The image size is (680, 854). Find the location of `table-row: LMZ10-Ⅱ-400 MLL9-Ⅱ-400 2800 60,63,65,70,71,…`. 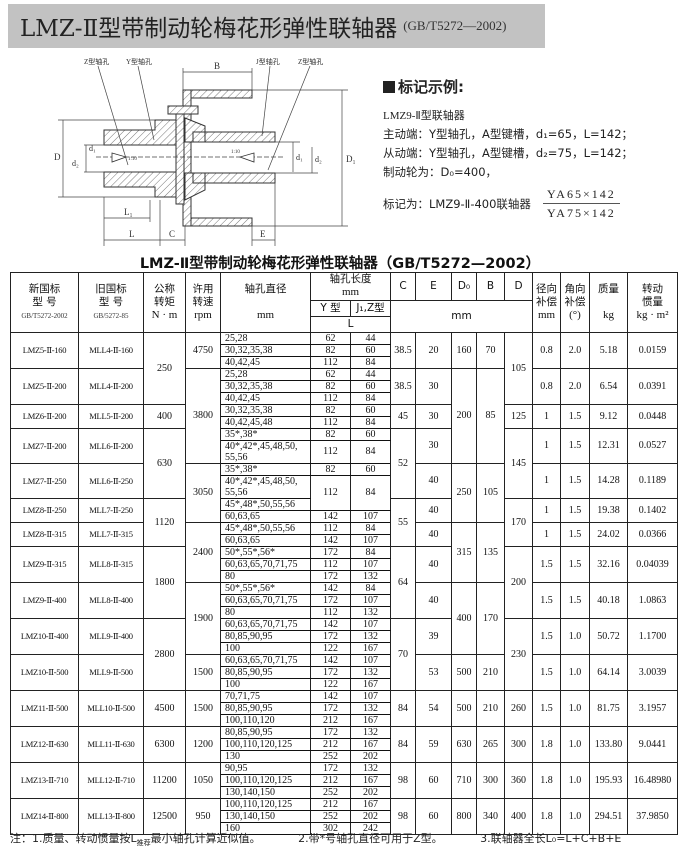

table-row: LMZ10-Ⅱ-400 MLL9-Ⅱ-400 2800 60,63,65,70,71,… is located at coordinates (344, 654).